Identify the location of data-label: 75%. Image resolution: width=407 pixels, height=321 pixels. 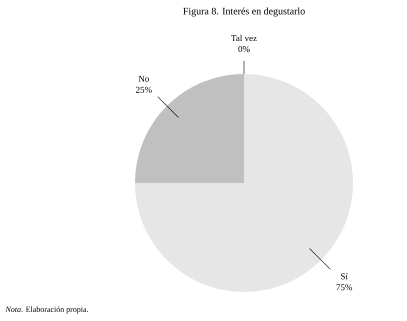
(344, 287).